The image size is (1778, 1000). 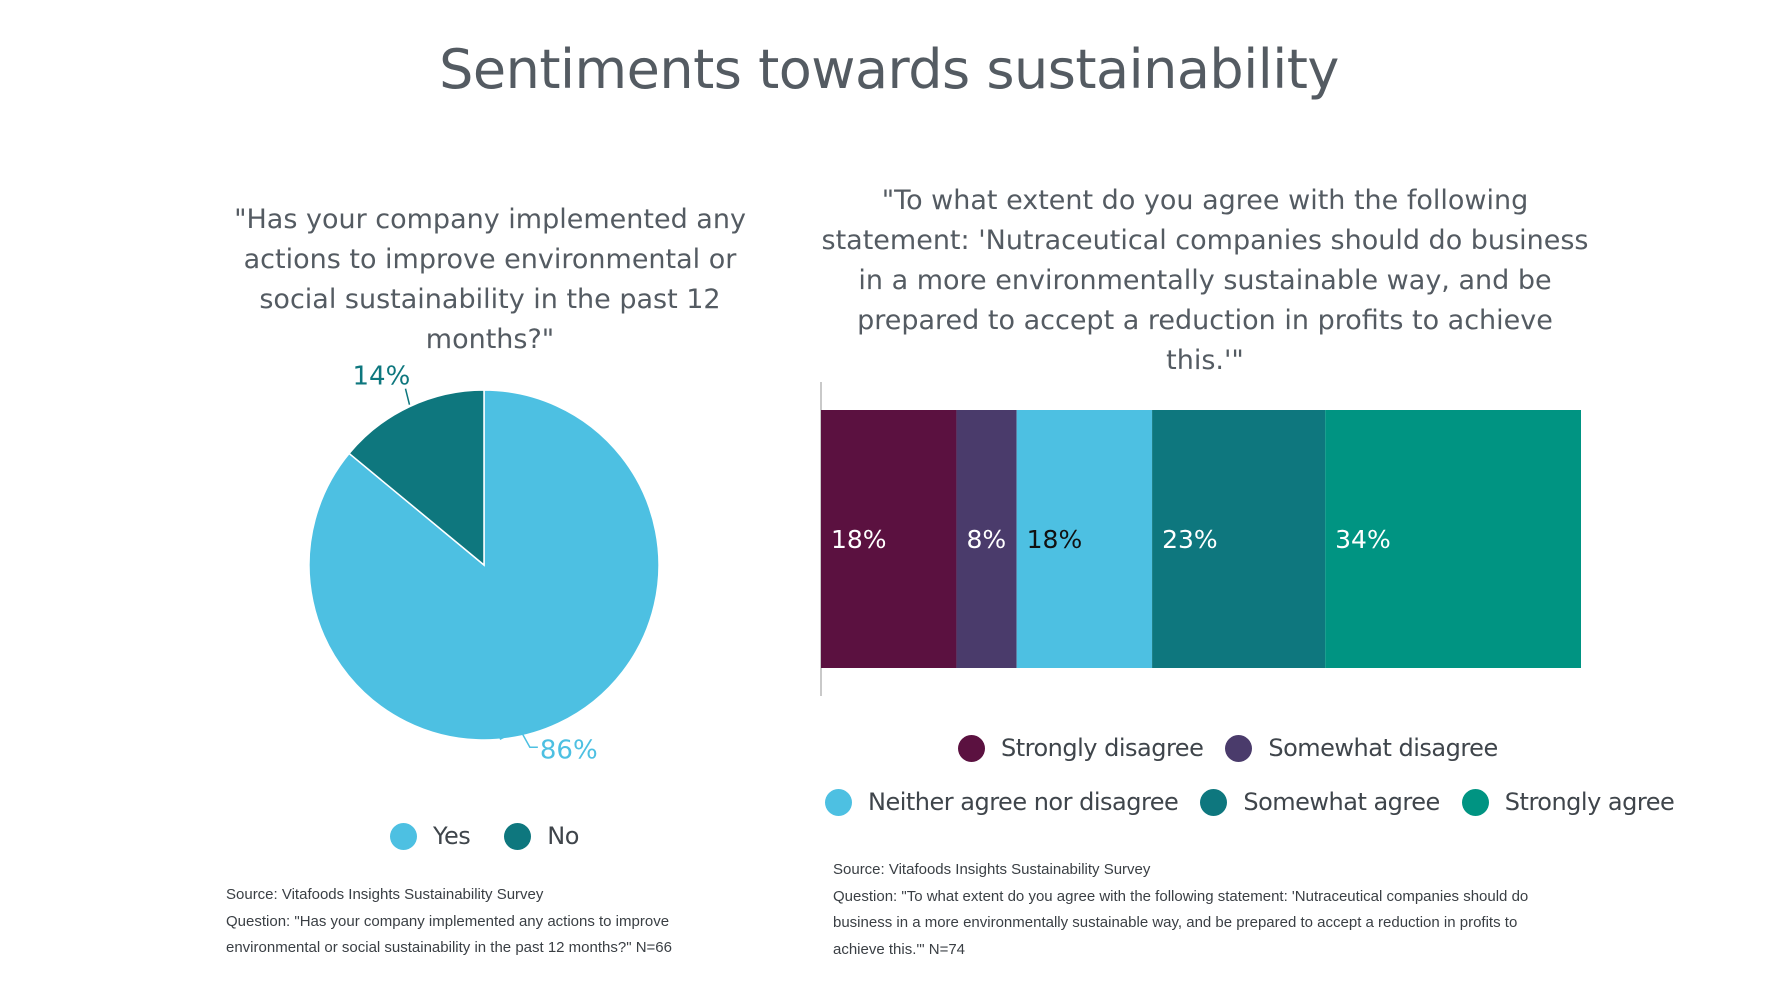 What do you see at coordinates (1055, 539) in the screenshot?
I see `bar-label-neither-agree-nor-disagree: 18%` at bounding box center [1055, 539].